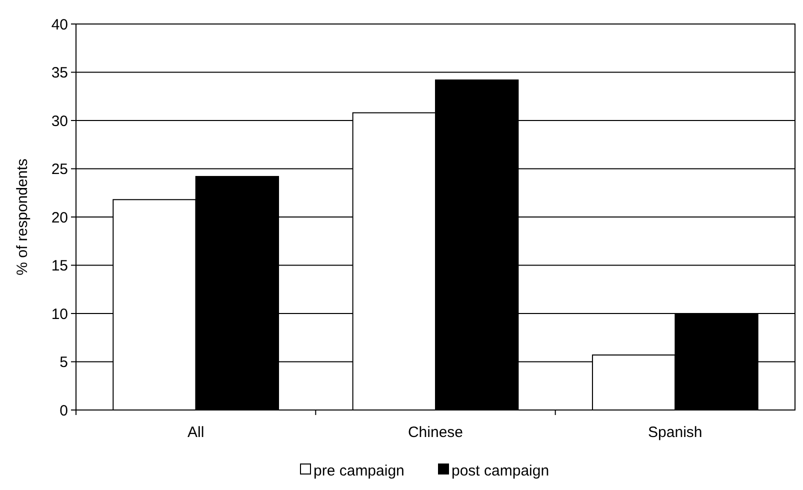 The height and width of the screenshot is (490, 803). Describe the element at coordinates (59, 121) in the screenshot. I see `y-tick-label: 30` at that location.